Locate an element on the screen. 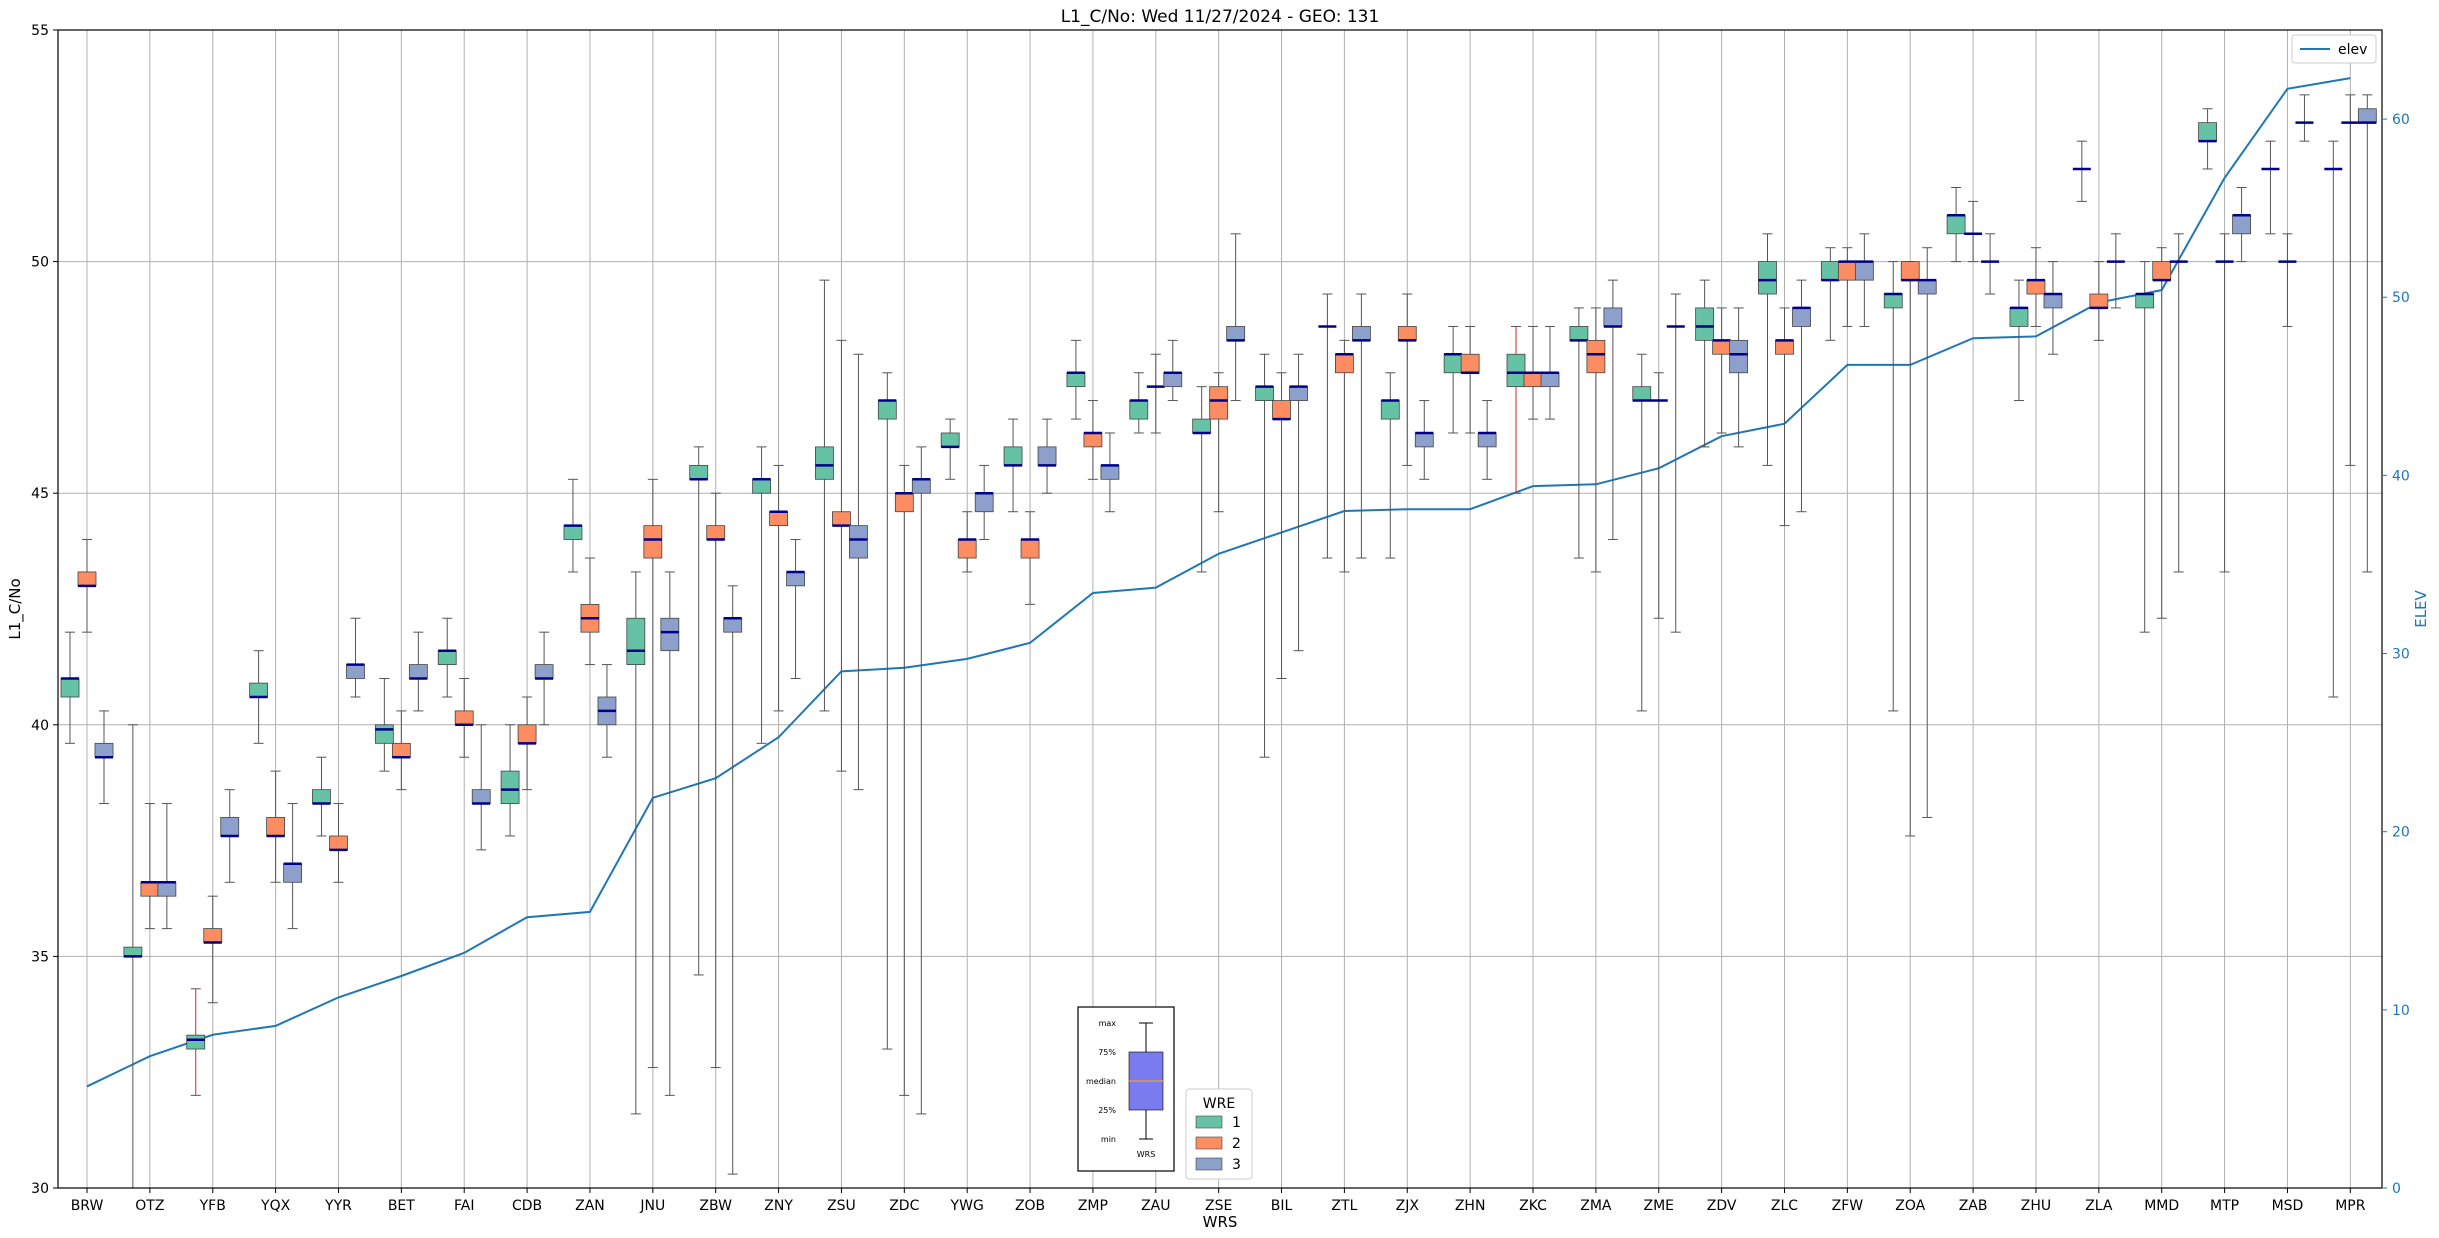 Image resolution: width=2439 pixels, height=1238 pixels. x-tick-label: BRW is located at coordinates (87, 1206).